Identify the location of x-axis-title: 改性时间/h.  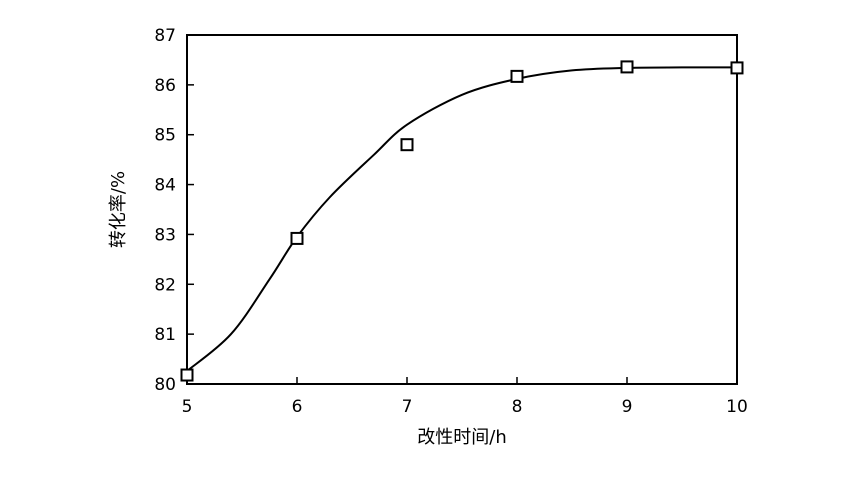
(461, 437).